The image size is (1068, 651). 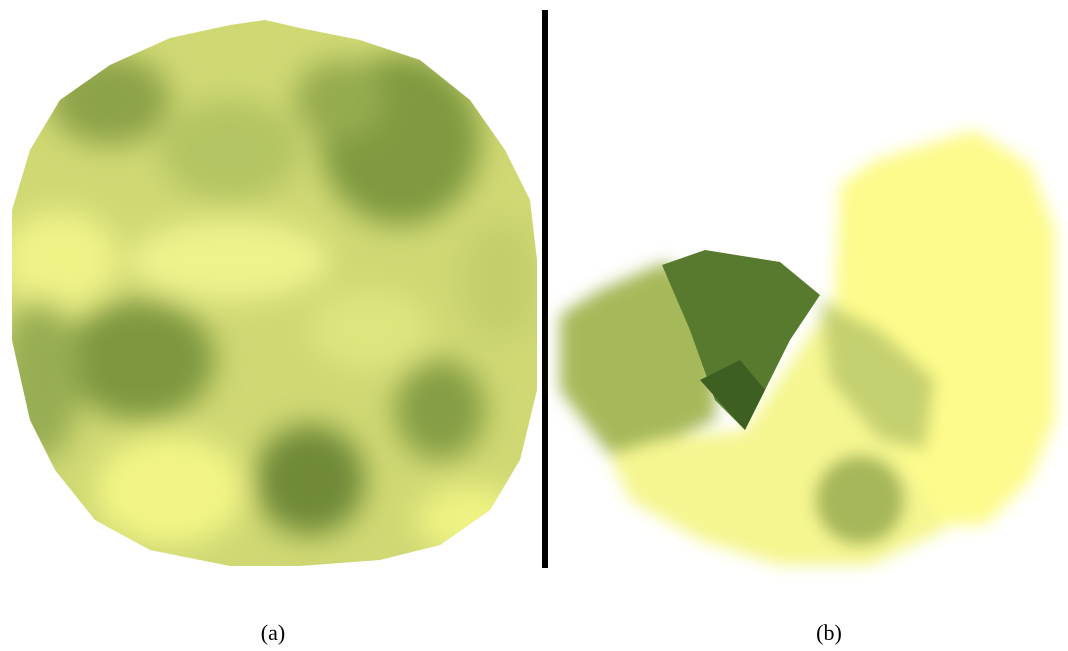 What do you see at coordinates (545, 289) in the screenshot?
I see `divider` at bounding box center [545, 289].